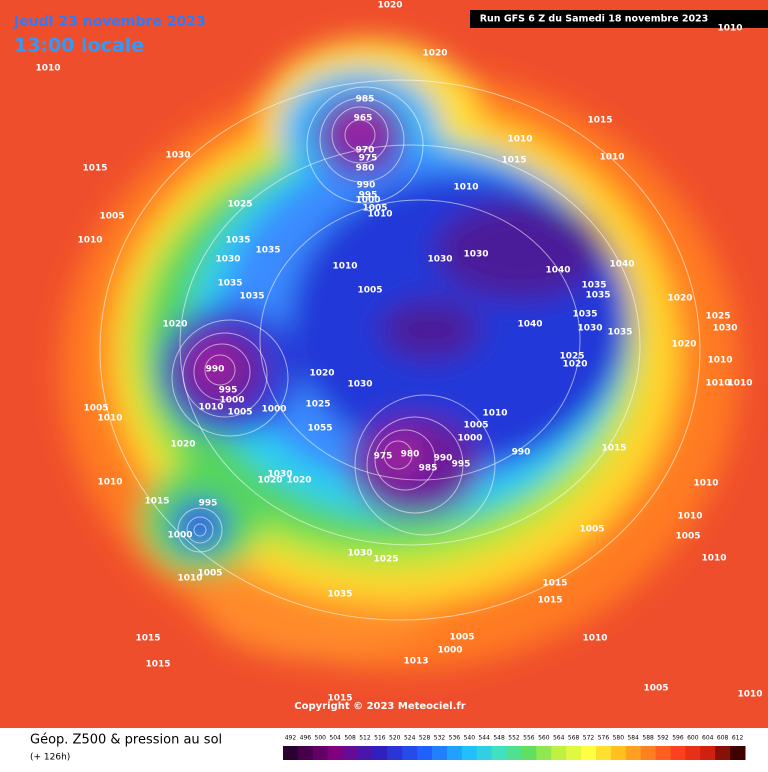 The width and height of the screenshot is (768, 772). I want to click on legend-tick-label: 608, so click(723, 738).